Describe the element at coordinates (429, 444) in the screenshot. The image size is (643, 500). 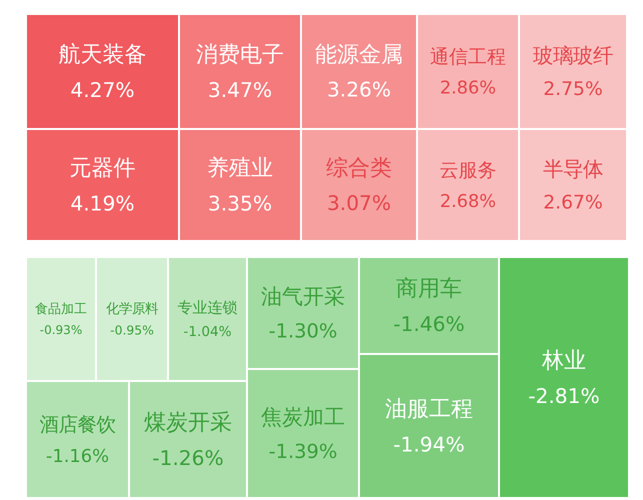
I see `data-label: -1.94%` at that location.